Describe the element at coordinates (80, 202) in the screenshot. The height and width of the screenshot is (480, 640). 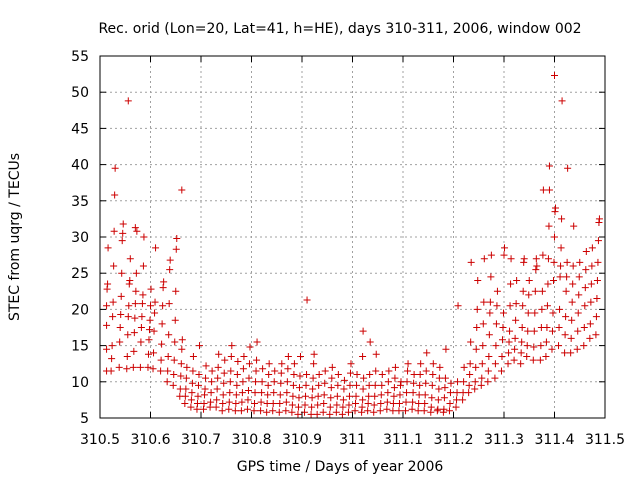
I see `y-tick-label: 35` at that location.